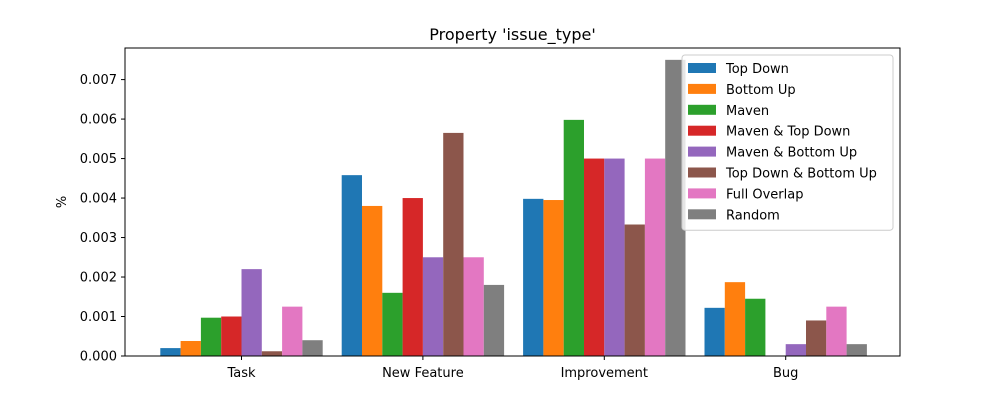 Image resolution: width=1000 pixels, height=400 pixels. What do you see at coordinates (816, 338) in the screenshot?
I see `bar-top-down-bottom-up-bug` at bounding box center [816, 338].